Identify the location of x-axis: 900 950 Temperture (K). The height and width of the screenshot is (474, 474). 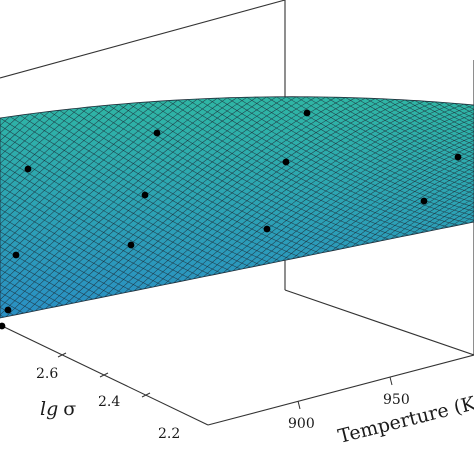
(381, 412).